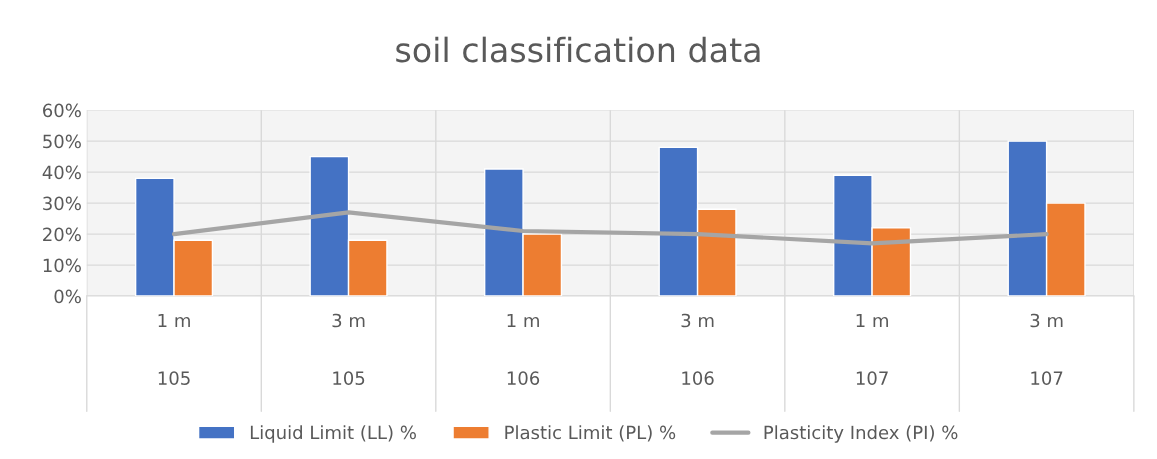 Image resolution: width=1157 pixels, height=459 pixels. I want to click on y-tick-label: 50%, so click(62, 141).